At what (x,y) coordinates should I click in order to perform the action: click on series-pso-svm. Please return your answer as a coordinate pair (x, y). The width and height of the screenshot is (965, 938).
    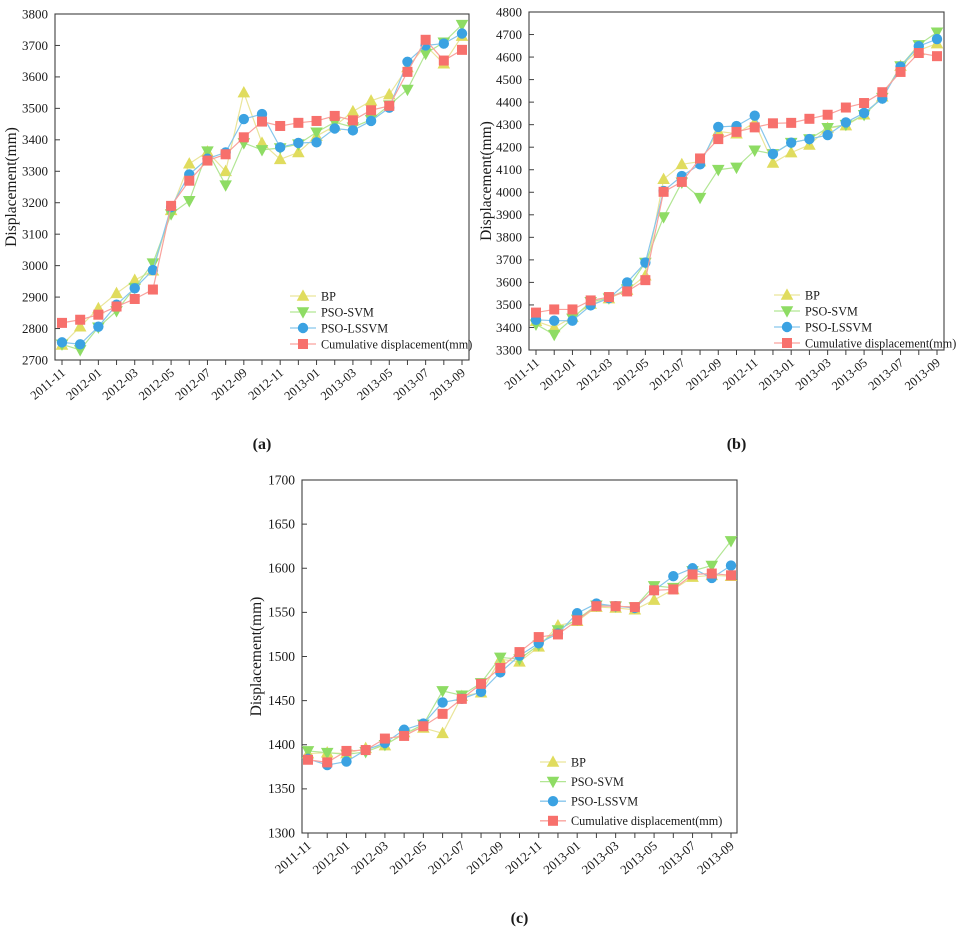
    Looking at the image, I should click on (736, 184).